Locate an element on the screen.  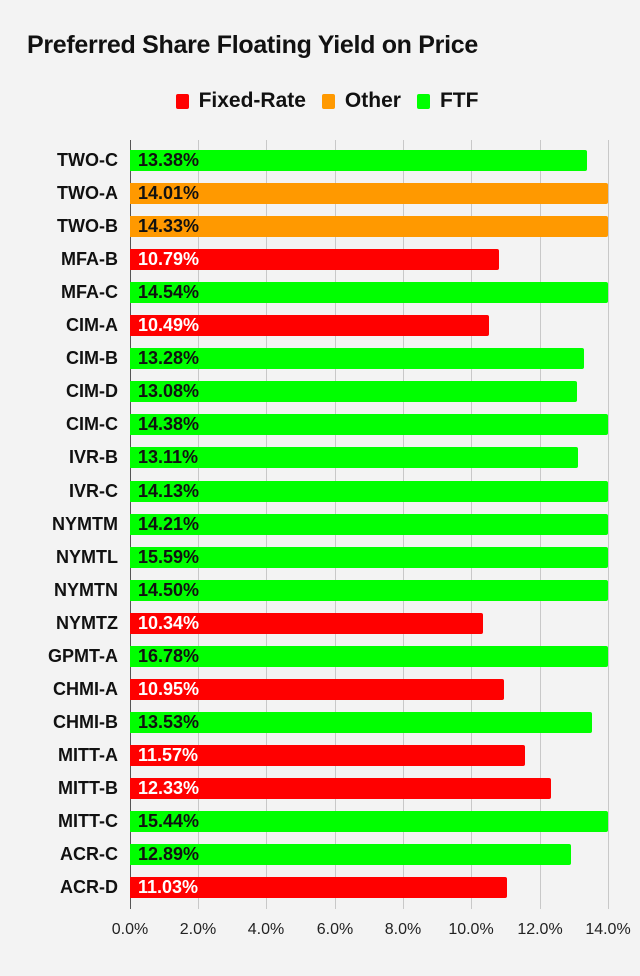
category-label: TWO-A is located at coordinates (87, 193).